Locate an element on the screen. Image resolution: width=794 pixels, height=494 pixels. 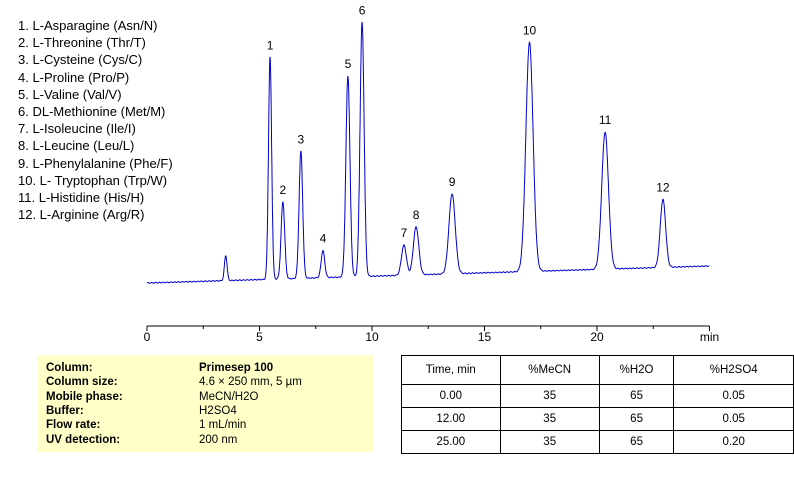
legend-item: 4. L-Proline (Pro/P) is located at coordinates (74, 77).